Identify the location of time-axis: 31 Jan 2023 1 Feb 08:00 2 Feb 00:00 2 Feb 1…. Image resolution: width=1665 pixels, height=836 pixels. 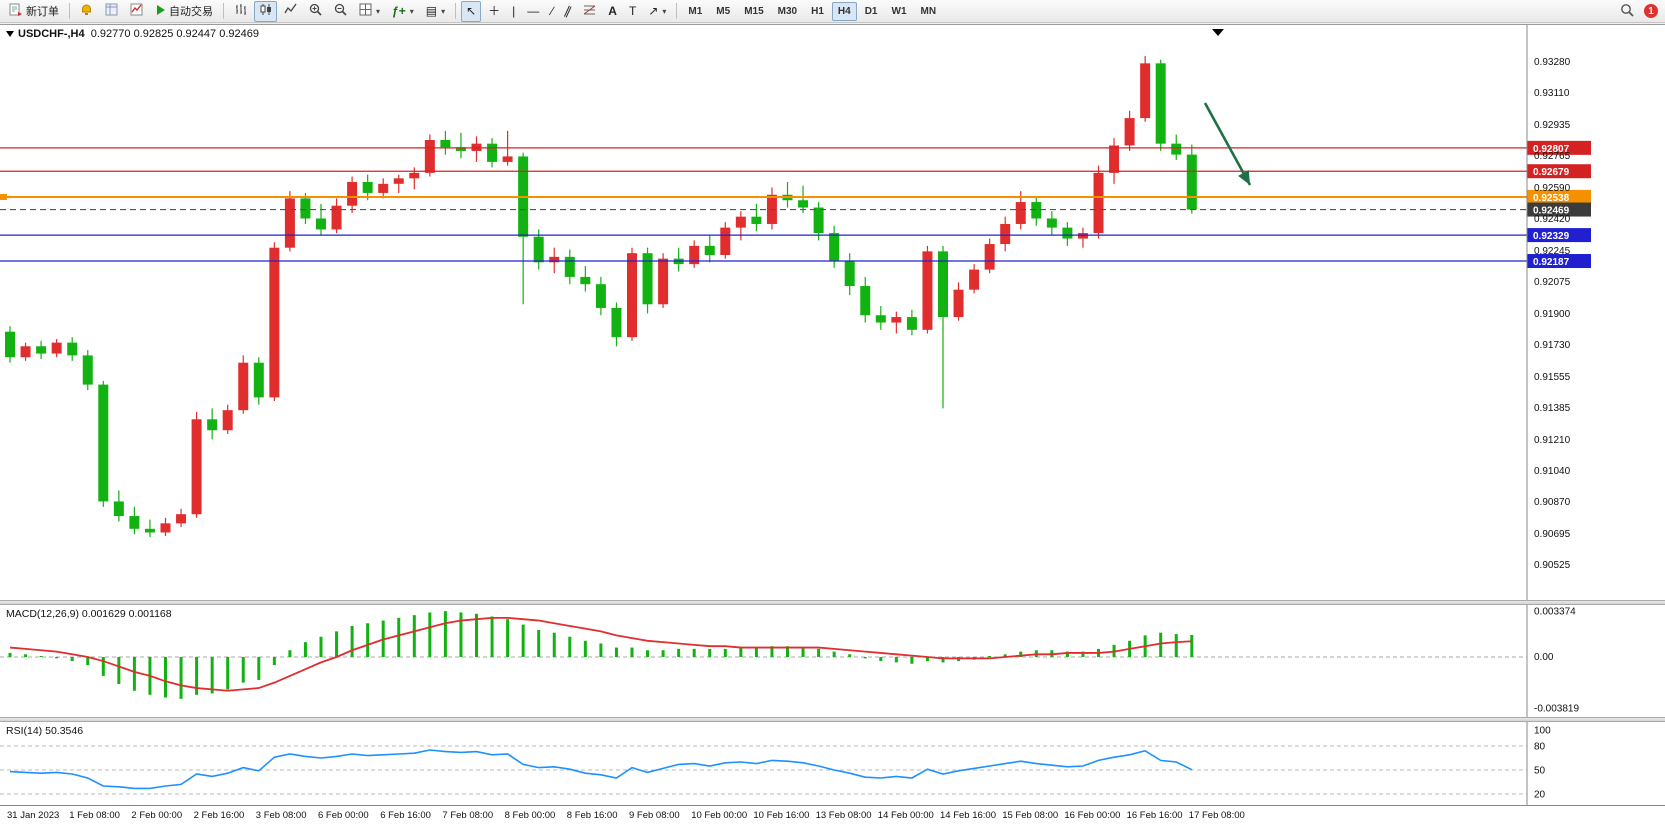
(832, 820).